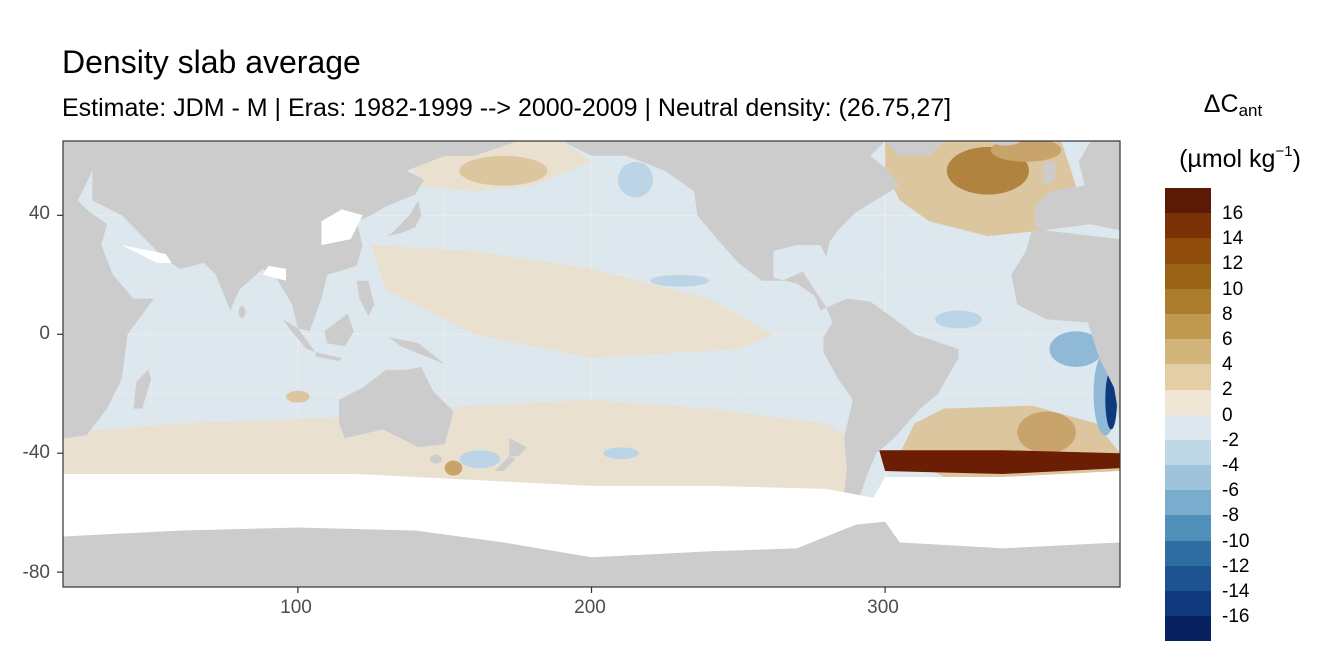 This screenshot has height=672, width=1344. What do you see at coordinates (1240, 158) in the screenshot?
I see `legend-unit: (µmol kg−1)` at bounding box center [1240, 158].